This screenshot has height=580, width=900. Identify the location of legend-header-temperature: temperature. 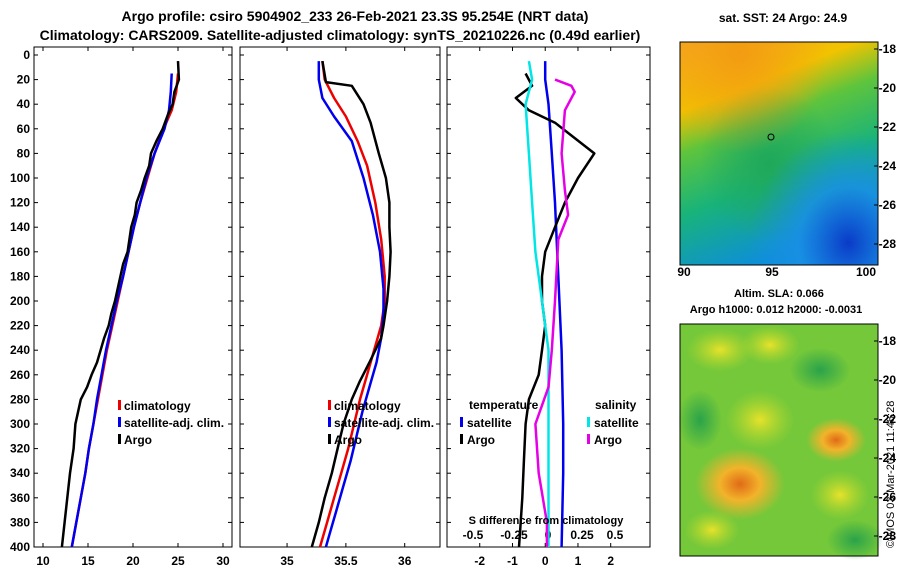
(504, 405).